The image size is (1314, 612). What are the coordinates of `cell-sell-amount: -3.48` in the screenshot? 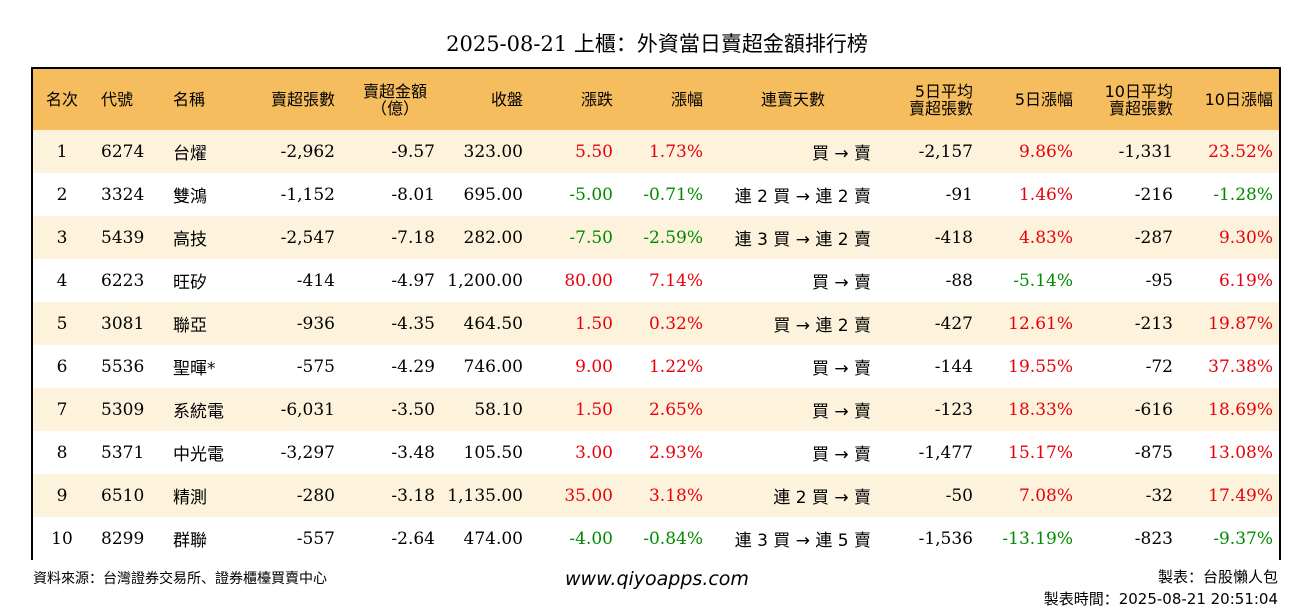 It's located at (413, 452).